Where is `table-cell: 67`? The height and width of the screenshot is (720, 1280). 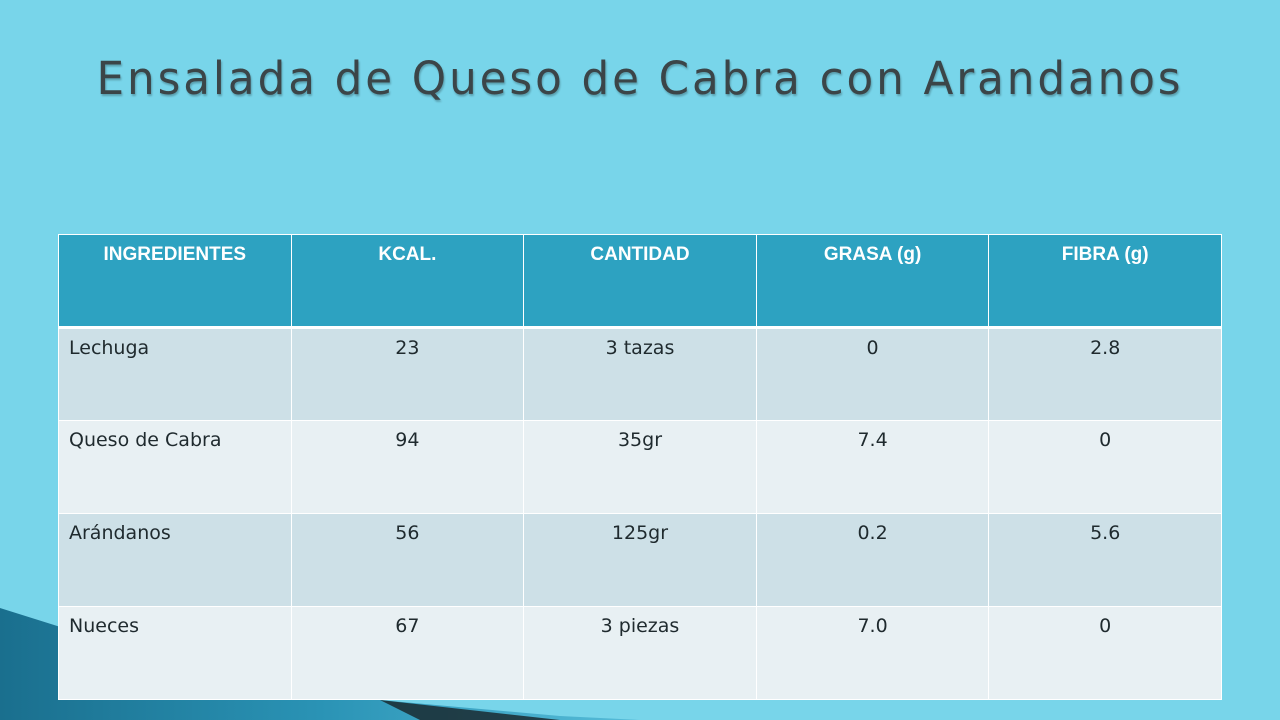
table-cell: 67 is located at coordinates (407, 653).